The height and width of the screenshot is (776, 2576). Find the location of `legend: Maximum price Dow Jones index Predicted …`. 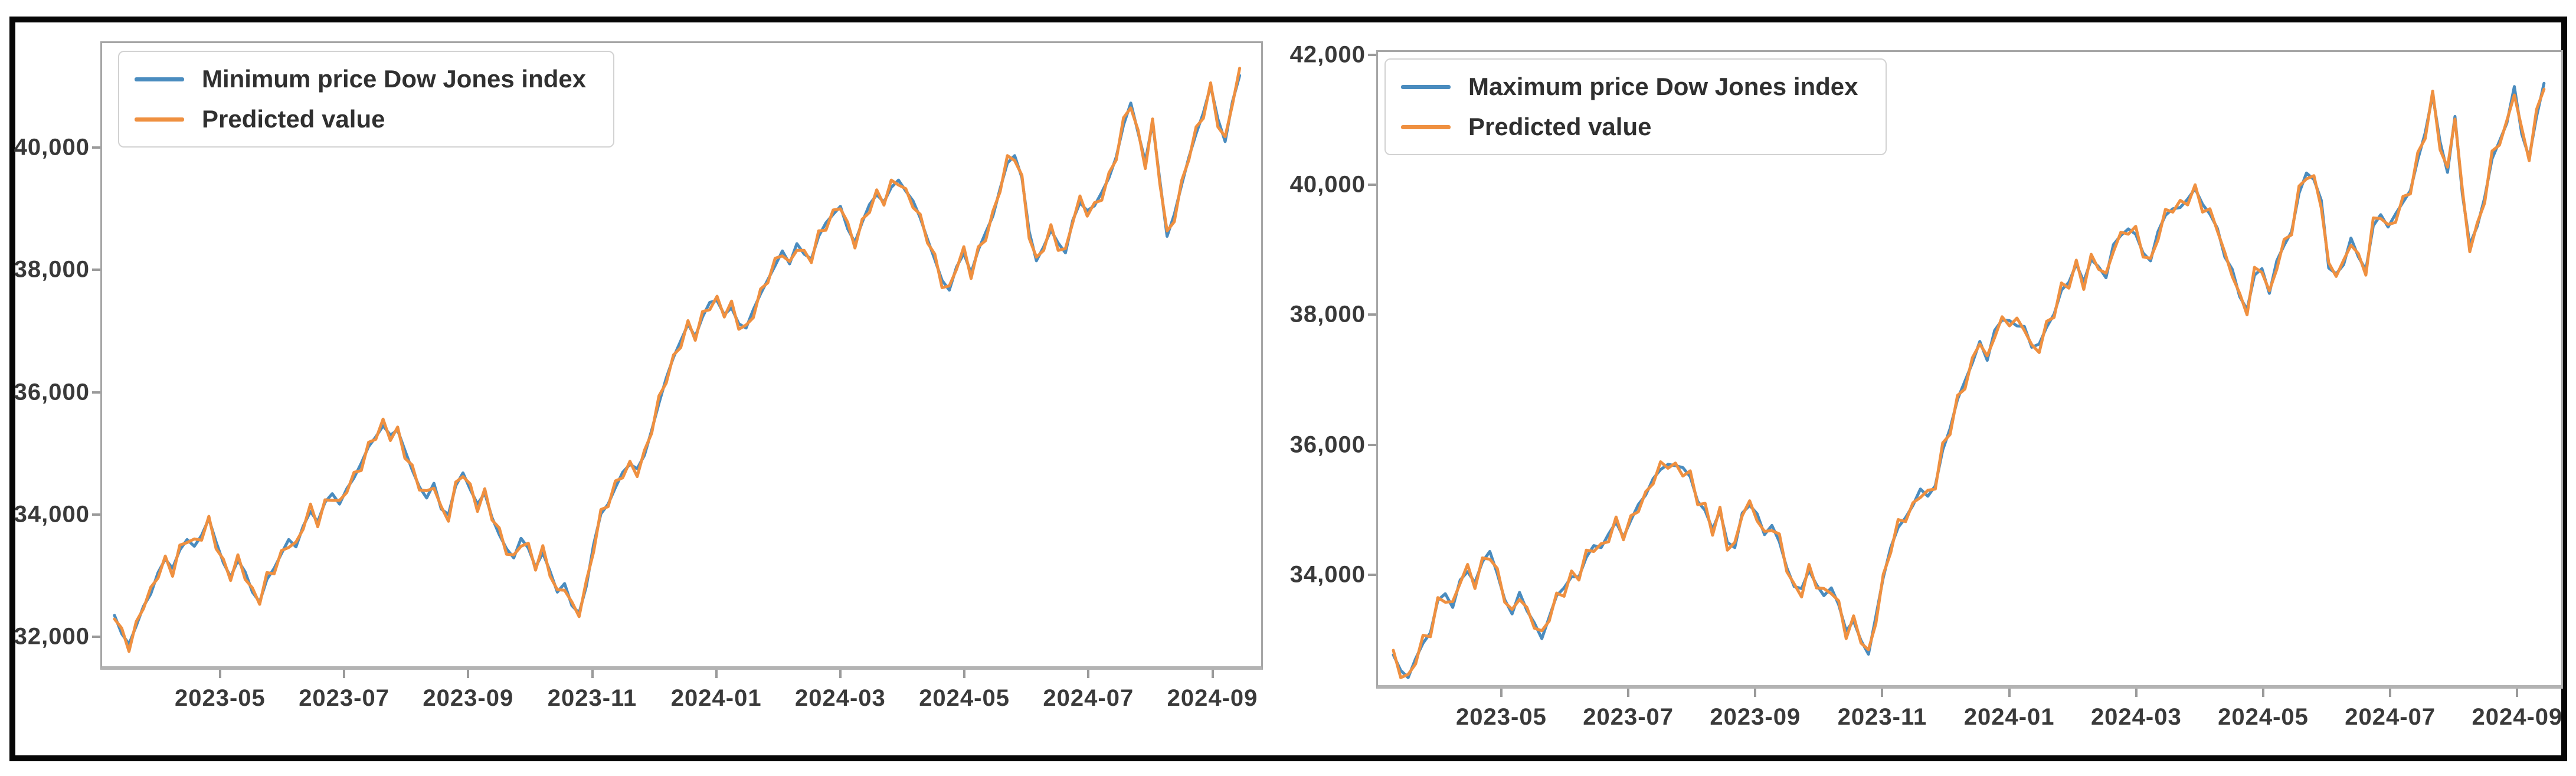

legend: Maximum price Dow Jones index Predicted … is located at coordinates (1636, 106).